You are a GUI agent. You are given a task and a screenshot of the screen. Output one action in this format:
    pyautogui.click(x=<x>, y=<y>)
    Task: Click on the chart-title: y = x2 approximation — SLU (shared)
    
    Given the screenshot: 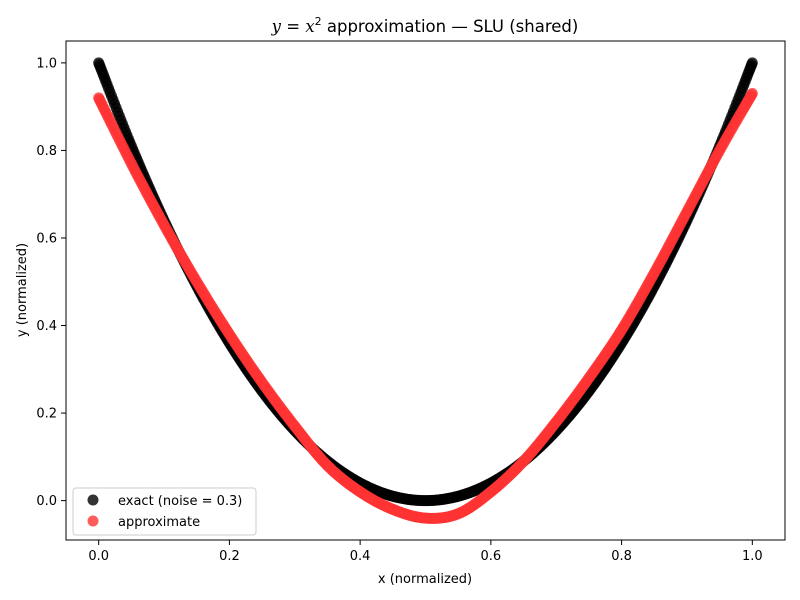 What is the action you would take?
    pyautogui.click(x=425, y=25)
    